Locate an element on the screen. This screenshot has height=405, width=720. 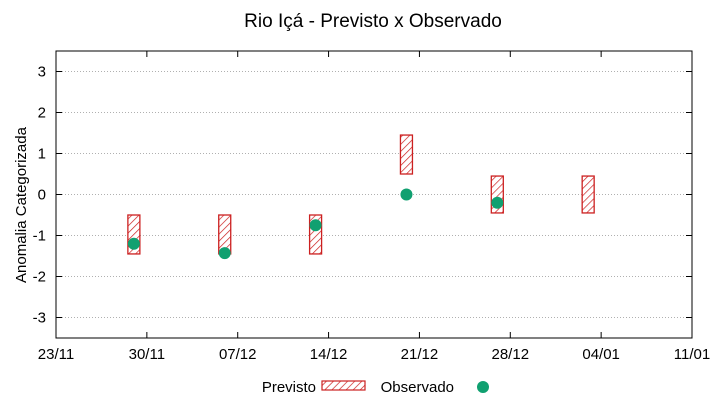
y-tick-label: -1 is located at coordinates (39, 236).